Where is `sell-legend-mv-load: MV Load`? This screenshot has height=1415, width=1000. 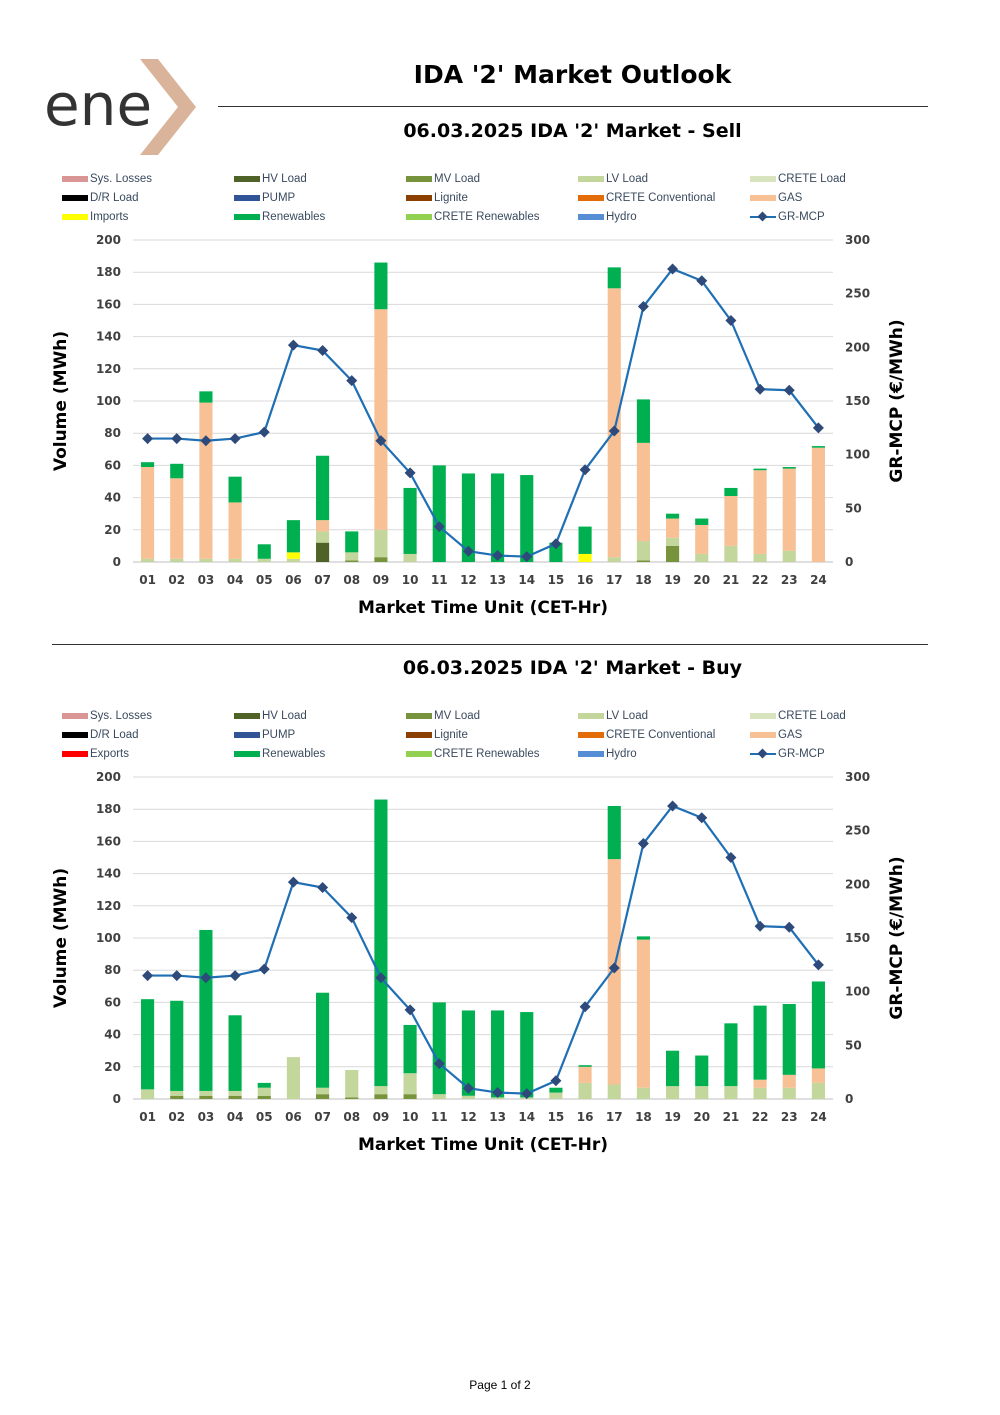 sell-legend-mv-load: MV Load is located at coordinates (443, 179).